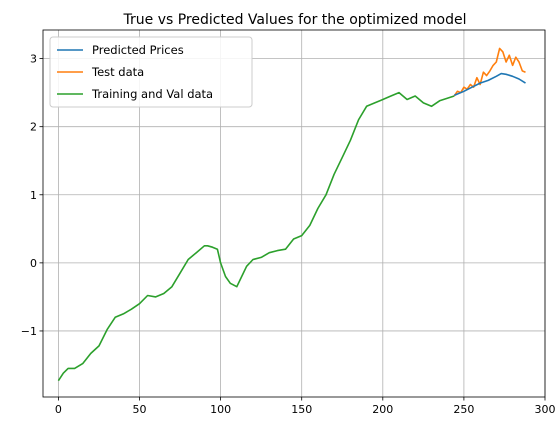  I want to click on x-tick-label: 150, so click(301, 409).